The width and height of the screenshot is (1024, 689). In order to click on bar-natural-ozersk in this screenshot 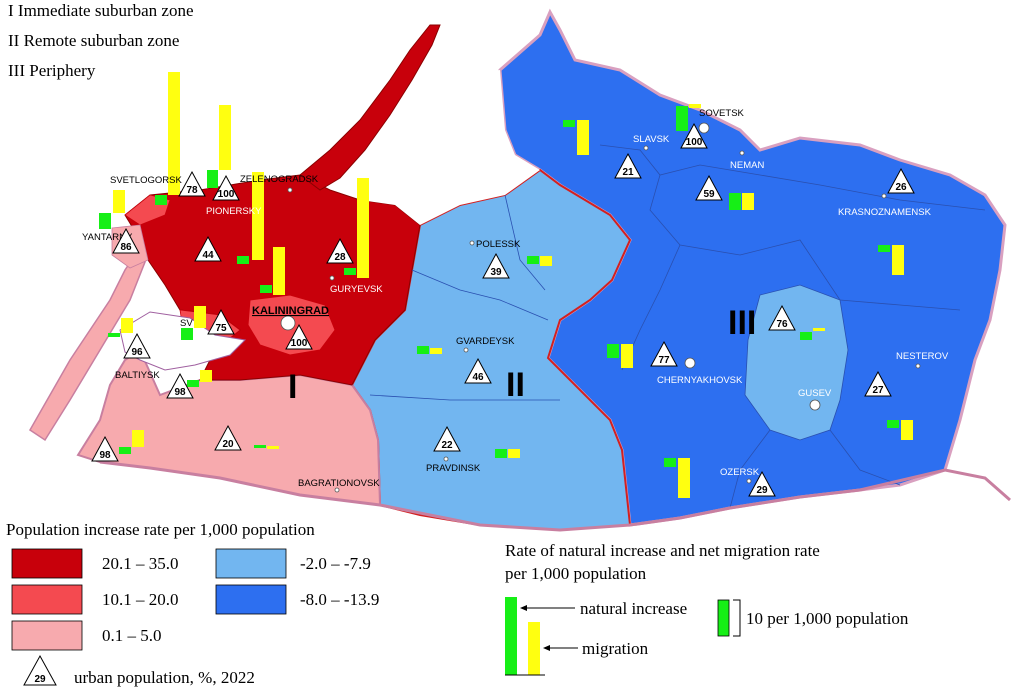, I will do `click(670, 462)`.